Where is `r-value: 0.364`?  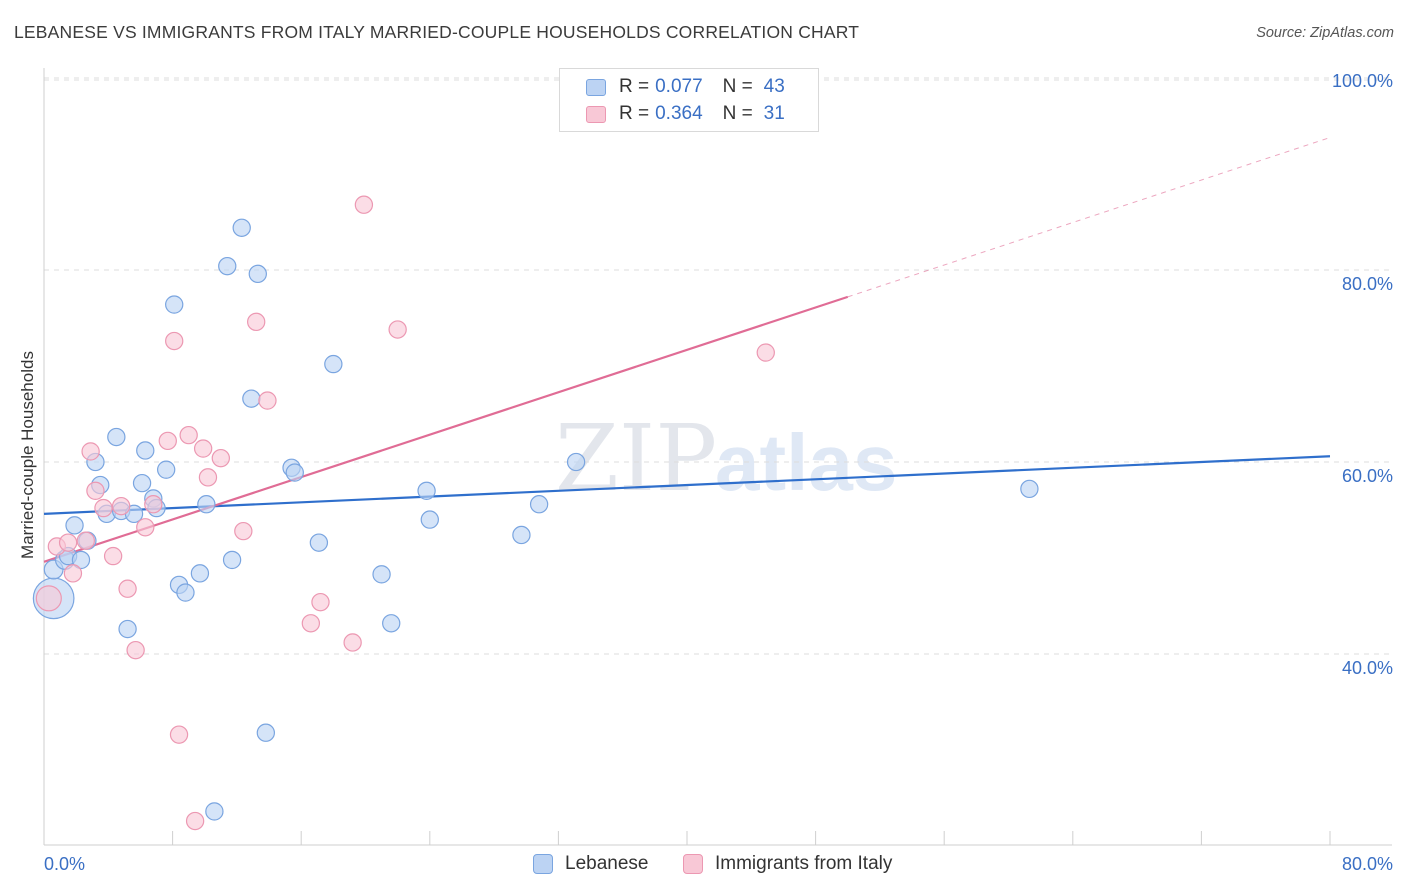
r-value: 0.364 is located at coordinates (679, 113).